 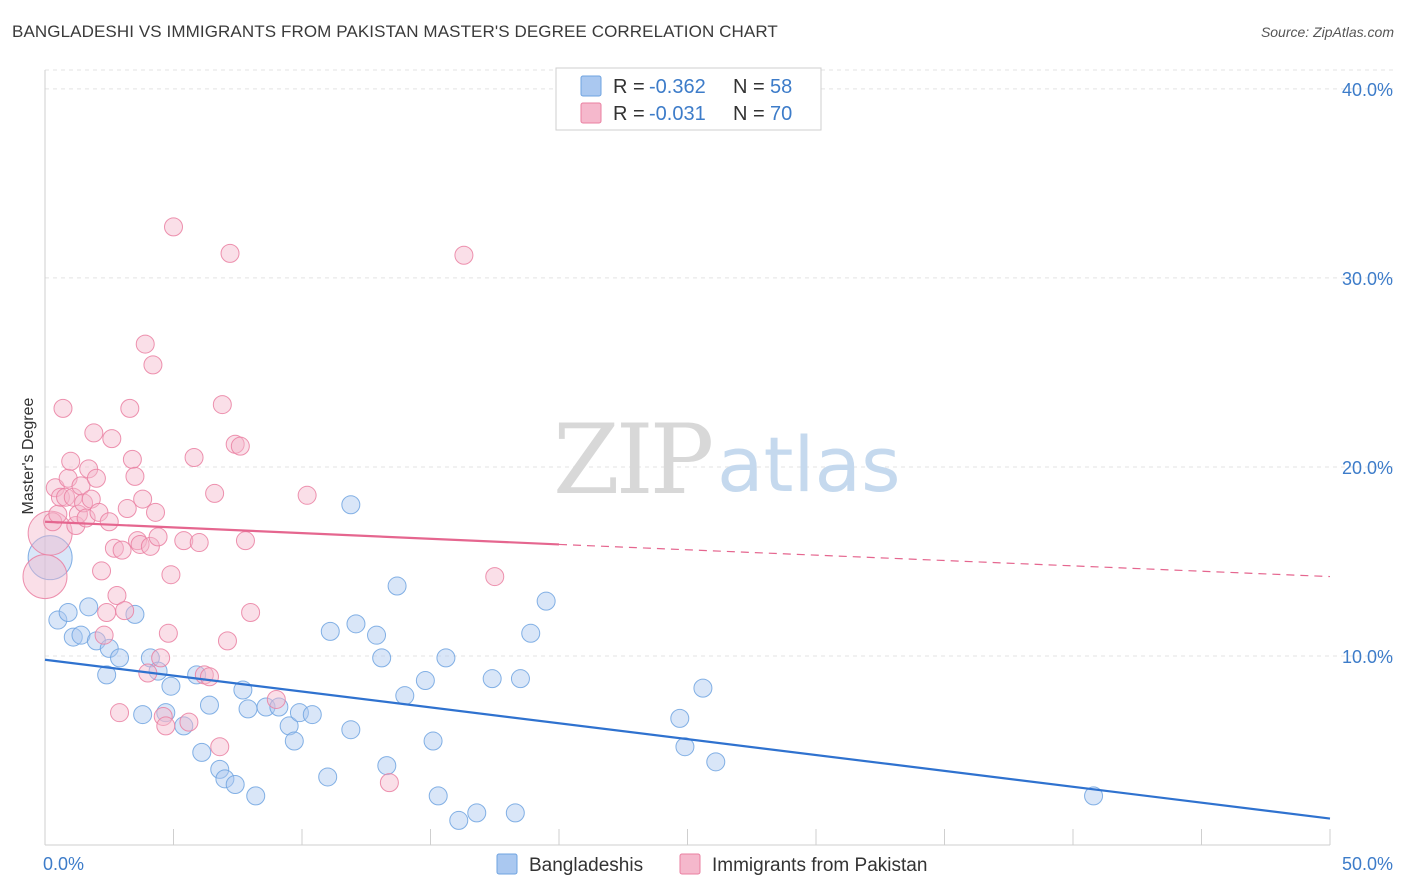 What do you see at coordinates (749, 114) in the screenshot?
I see `legend-n-label: N =` at bounding box center [749, 114].